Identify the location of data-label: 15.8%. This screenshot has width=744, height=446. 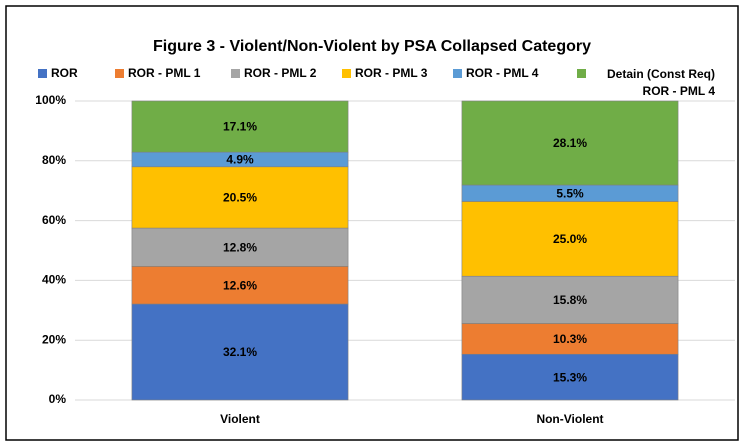
(570, 300).